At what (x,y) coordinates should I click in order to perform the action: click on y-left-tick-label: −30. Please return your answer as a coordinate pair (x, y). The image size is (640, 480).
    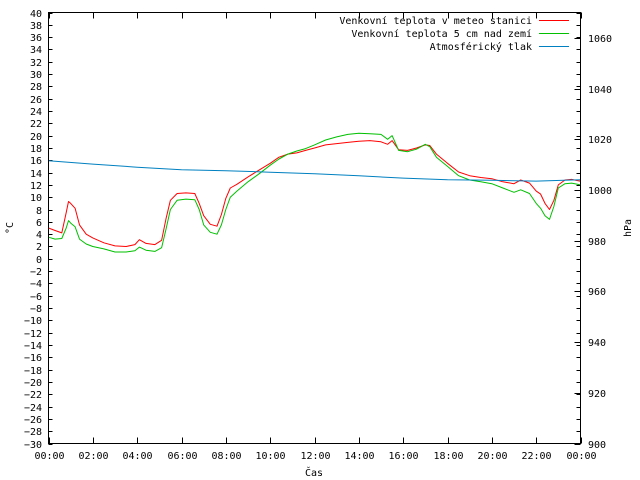
    Looking at the image, I should click on (33, 445).